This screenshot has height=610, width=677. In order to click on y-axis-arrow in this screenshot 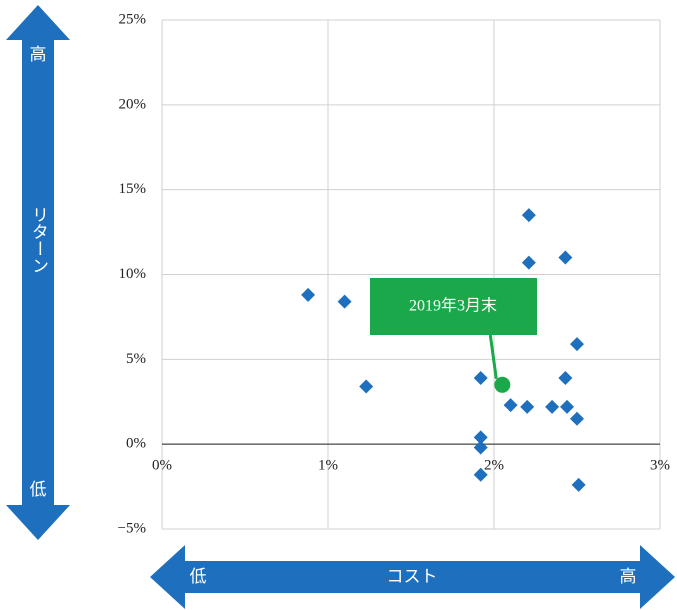, I will do `click(38, 272)`.